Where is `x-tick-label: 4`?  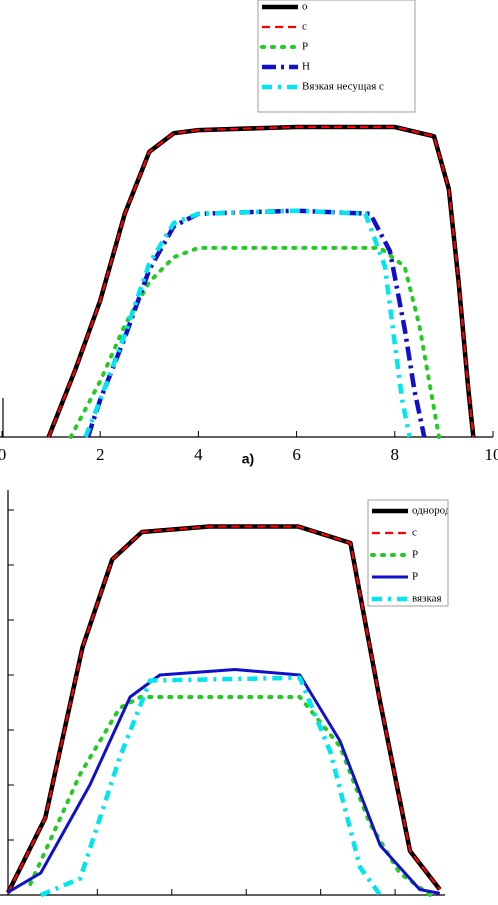 x-tick-label: 4 is located at coordinates (198, 454).